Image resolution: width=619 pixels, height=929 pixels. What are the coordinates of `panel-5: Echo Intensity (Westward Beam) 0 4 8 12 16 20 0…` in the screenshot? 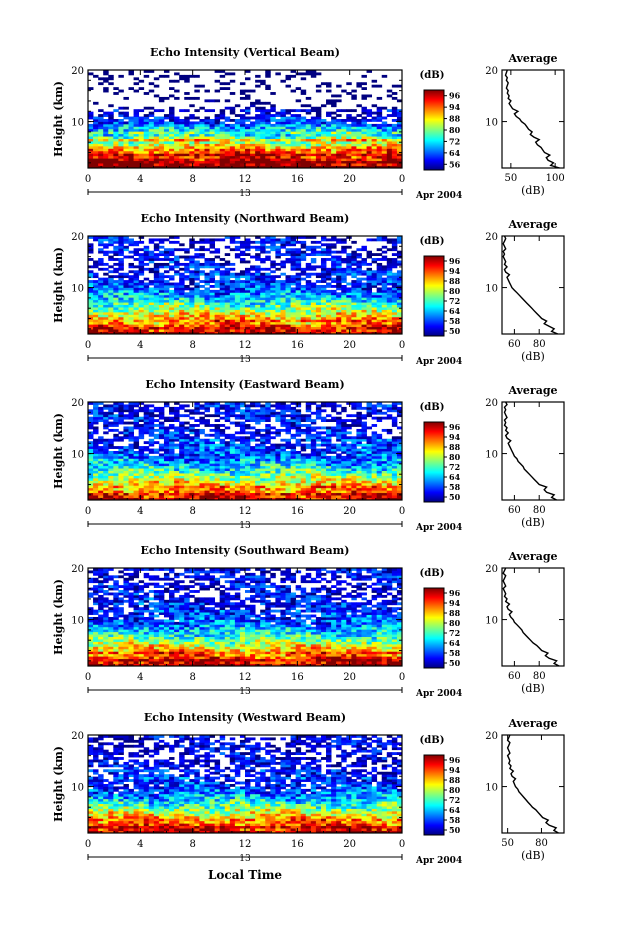 It's located at (308, 788).